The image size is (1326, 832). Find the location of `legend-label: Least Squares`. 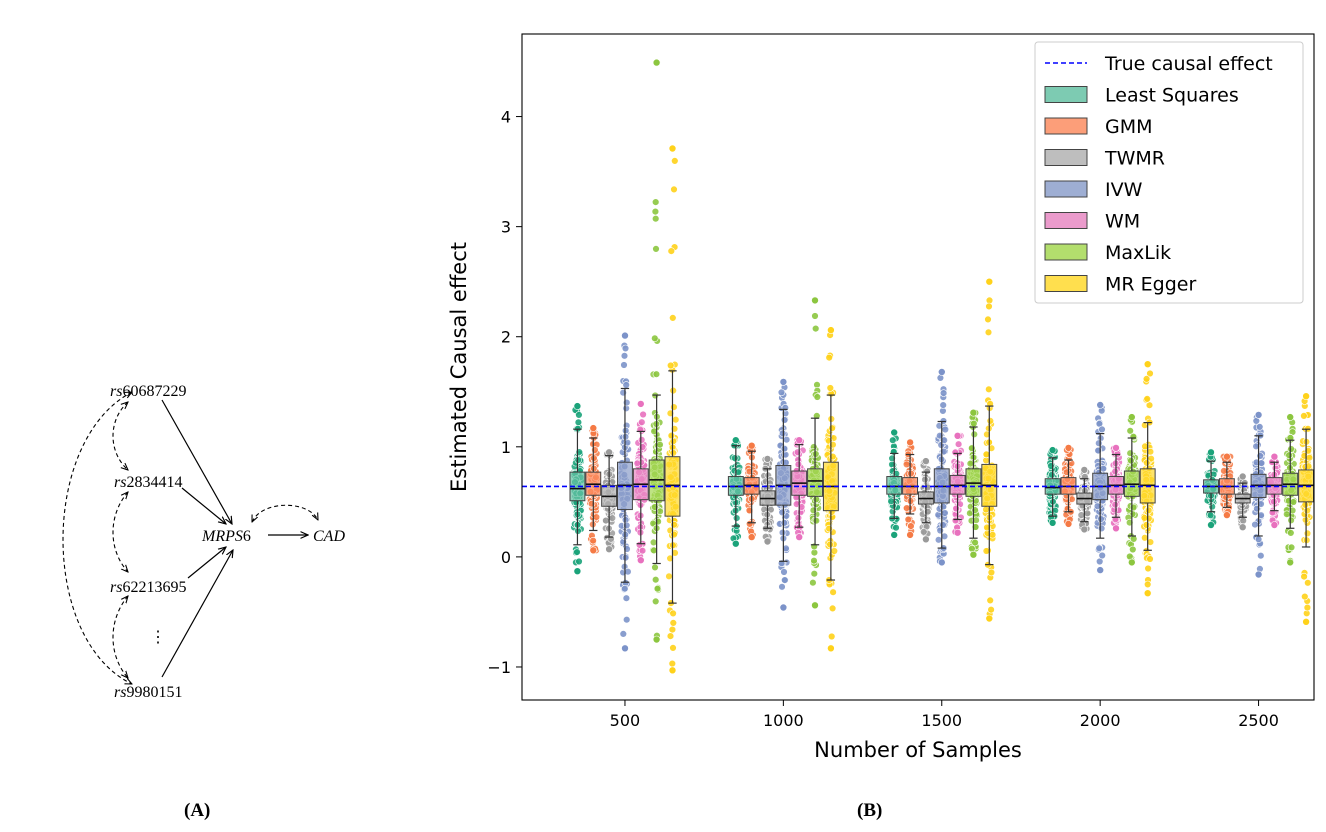

legend-label: Least Squares is located at coordinates (1172, 96).